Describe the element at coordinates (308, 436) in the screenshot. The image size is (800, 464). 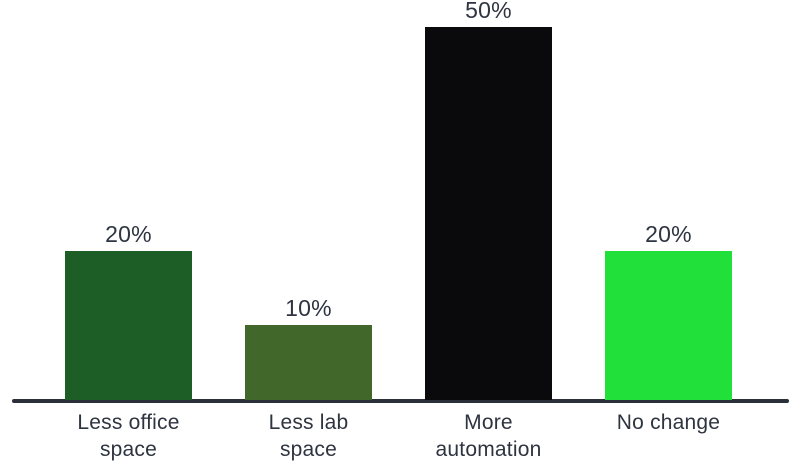
I see `category-label-less-lab-space: Less lab space` at that location.